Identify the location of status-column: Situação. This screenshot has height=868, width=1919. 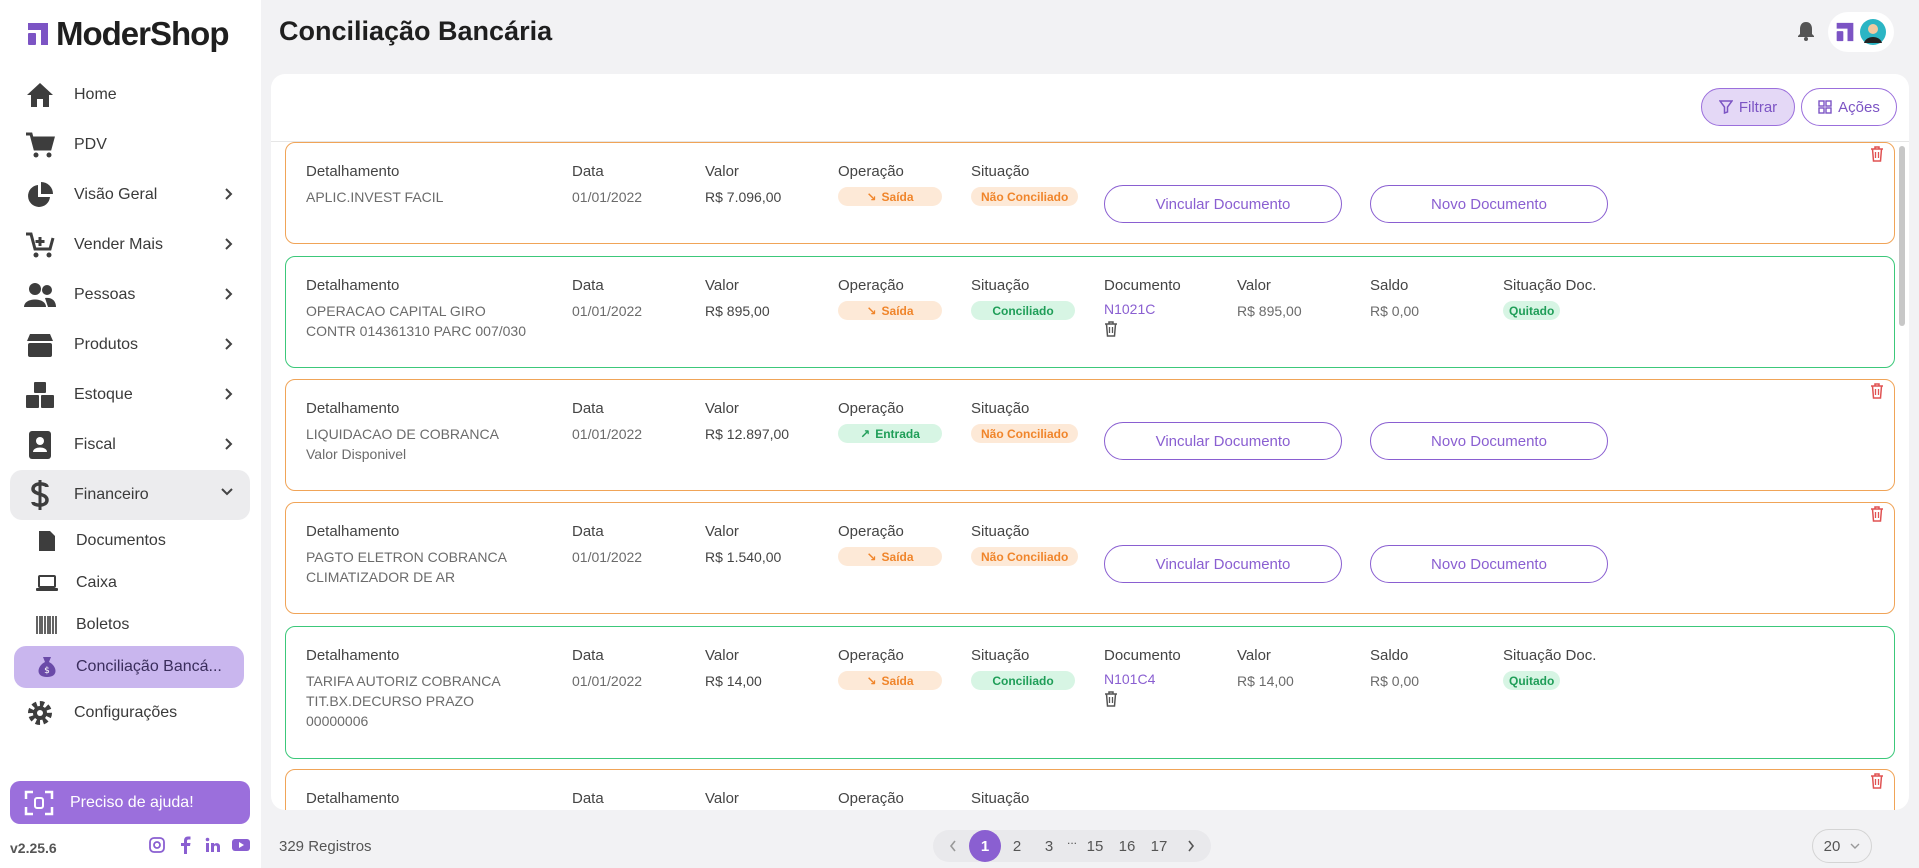
(1000, 800).